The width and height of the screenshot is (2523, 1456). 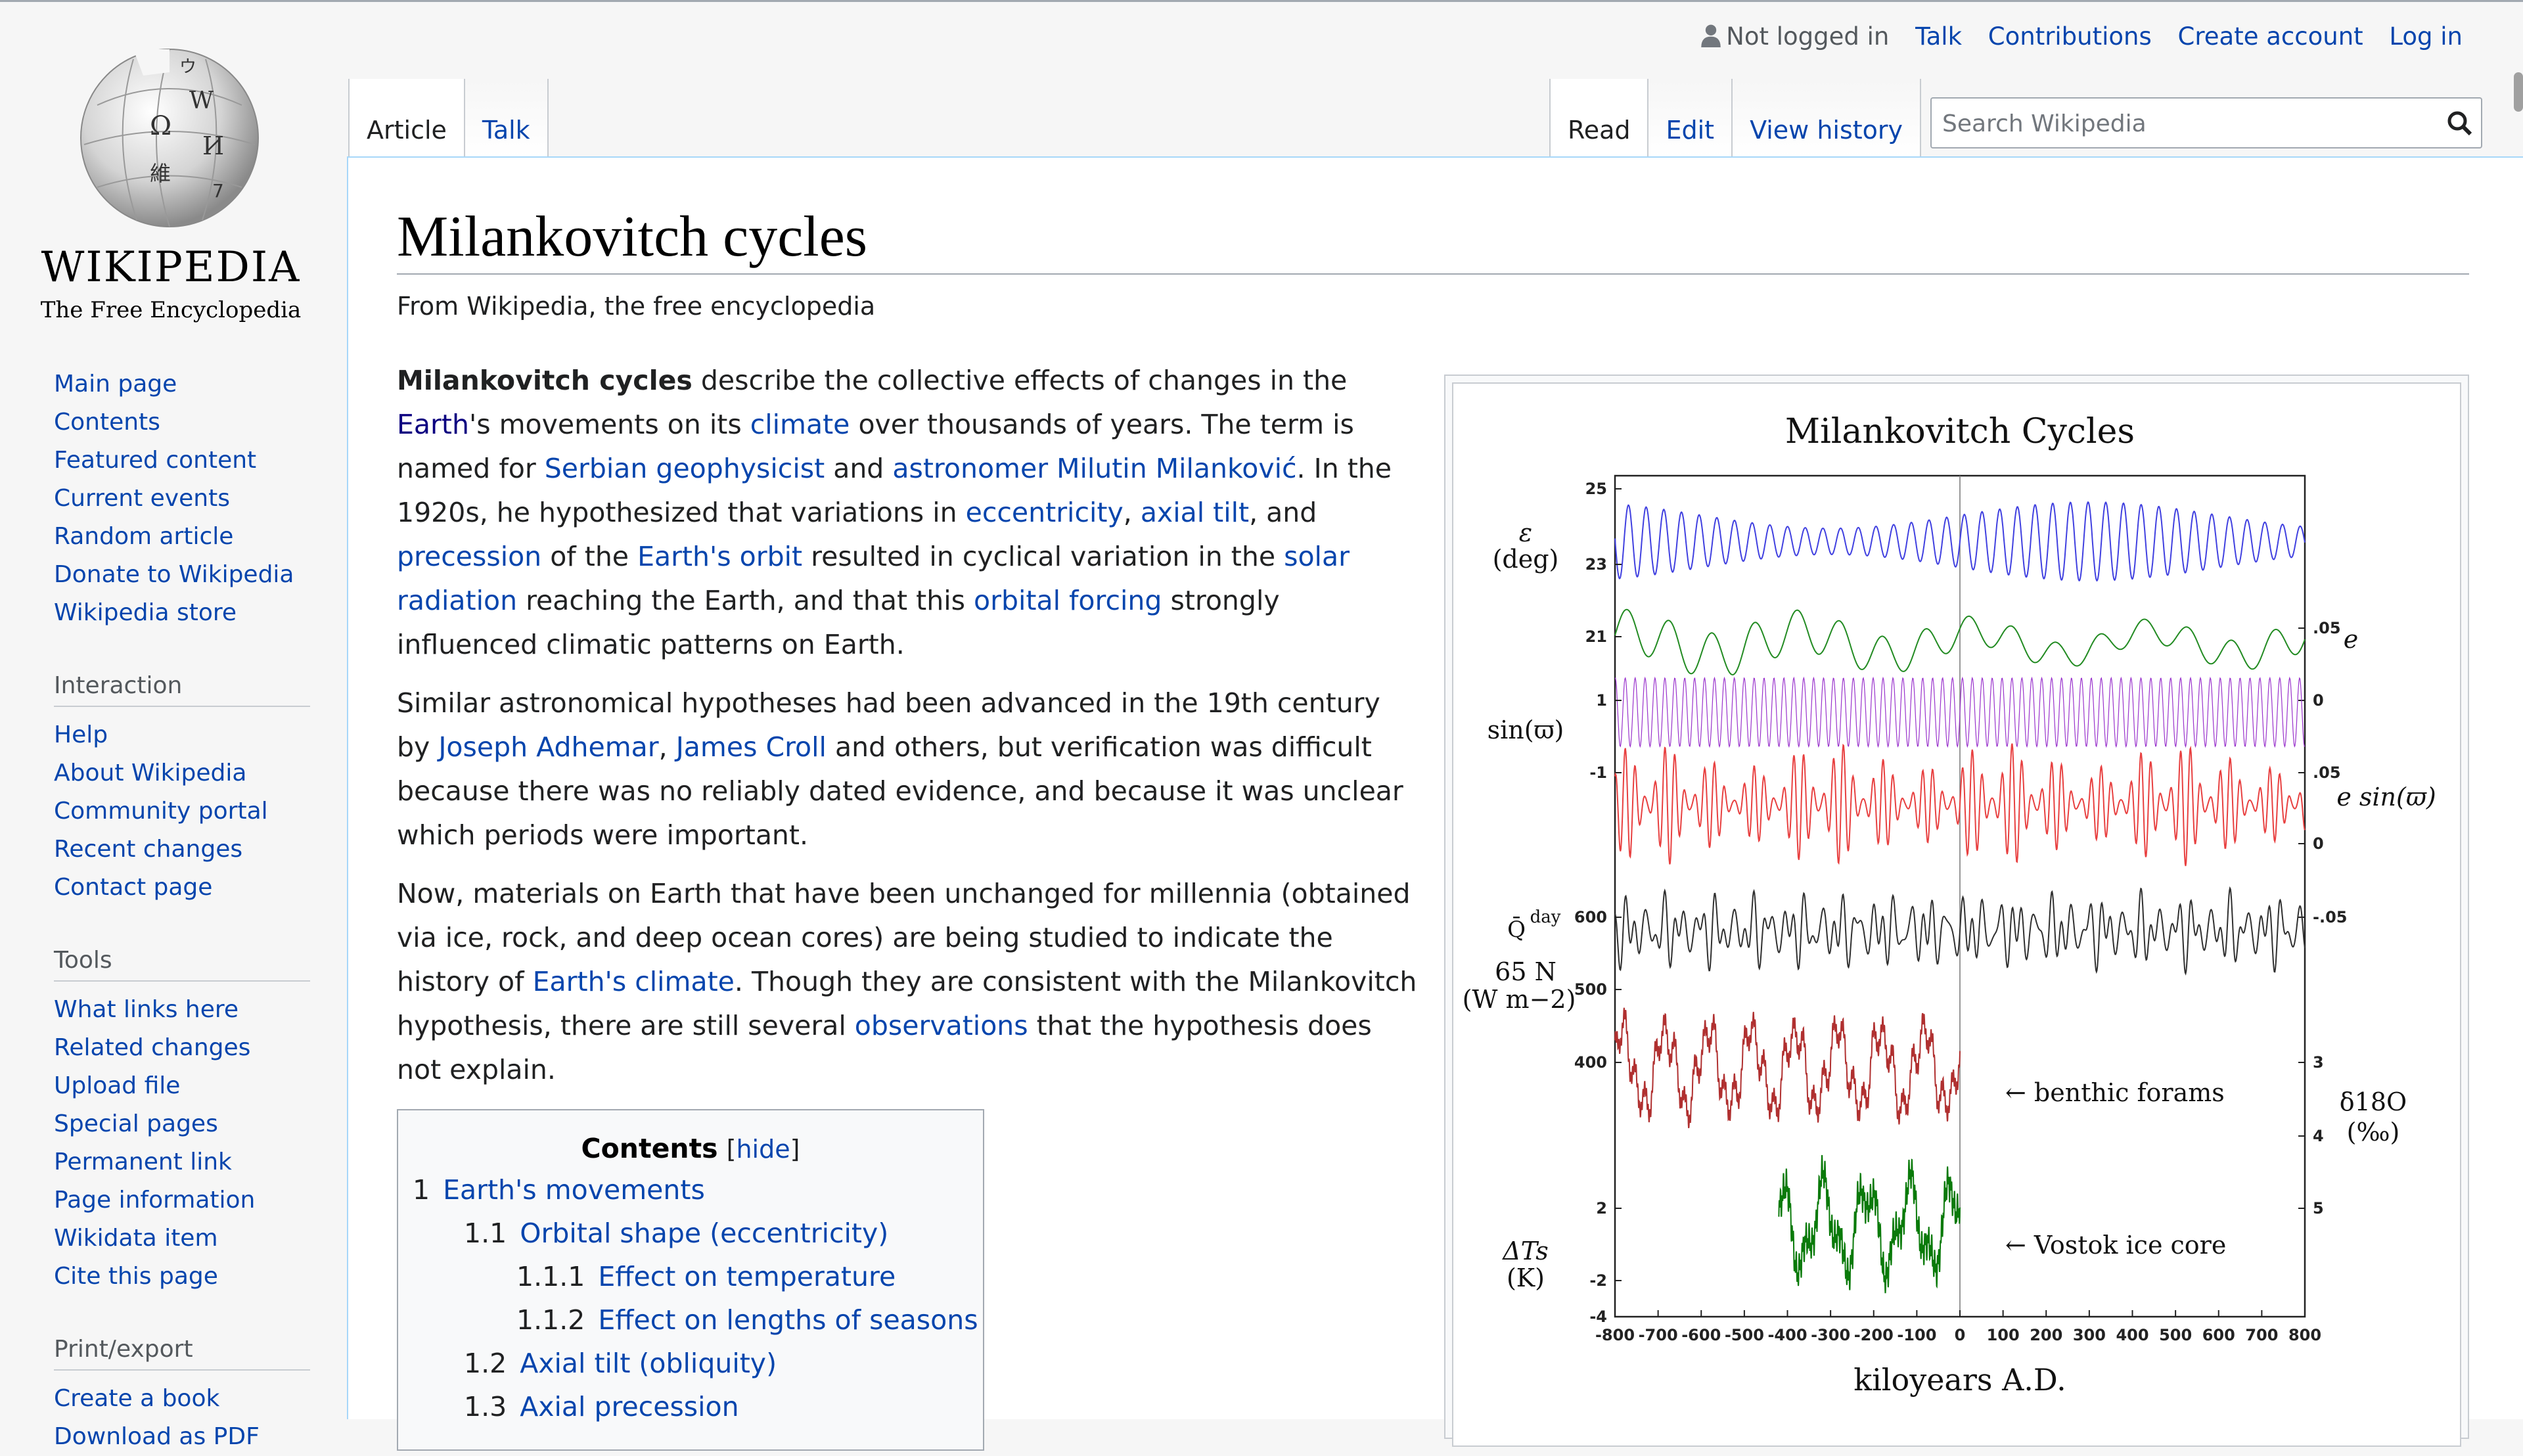 What do you see at coordinates (117, 1085) in the screenshot?
I see `sidebar-link: Upload file` at bounding box center [117, 1085].